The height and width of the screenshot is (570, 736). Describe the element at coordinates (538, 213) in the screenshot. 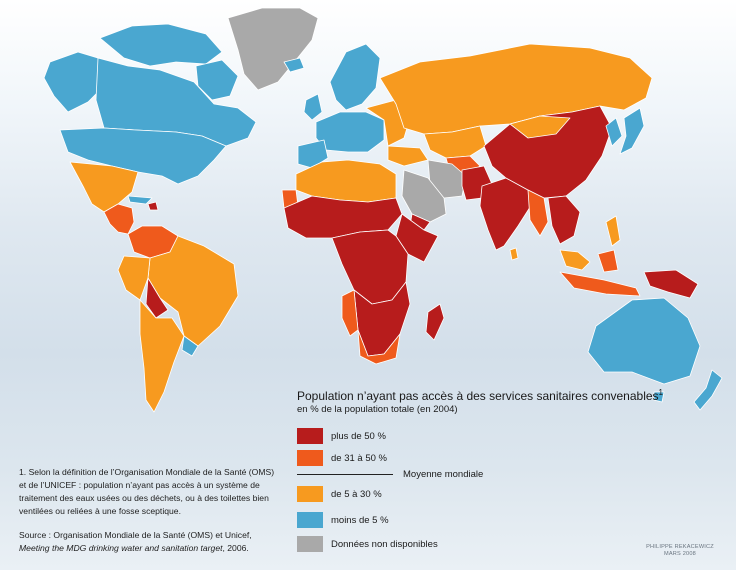

I see `region-bangladesh-myanmar` at that location.